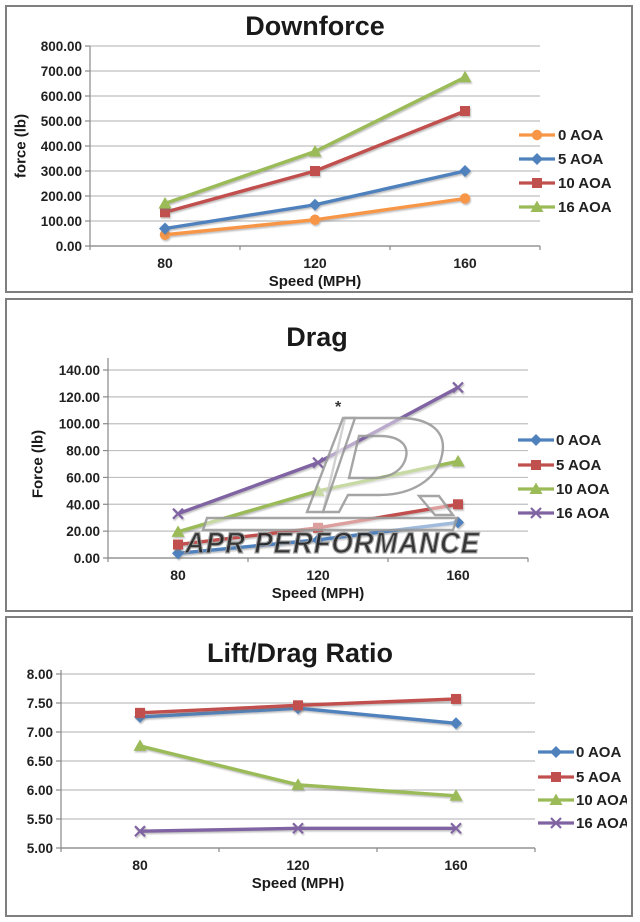 The image size is (640, 922). What do you see at coordinates (79, 370) in the screenshot?
I see `y-tick-label: 140.00` at bounding box center [79, 370].